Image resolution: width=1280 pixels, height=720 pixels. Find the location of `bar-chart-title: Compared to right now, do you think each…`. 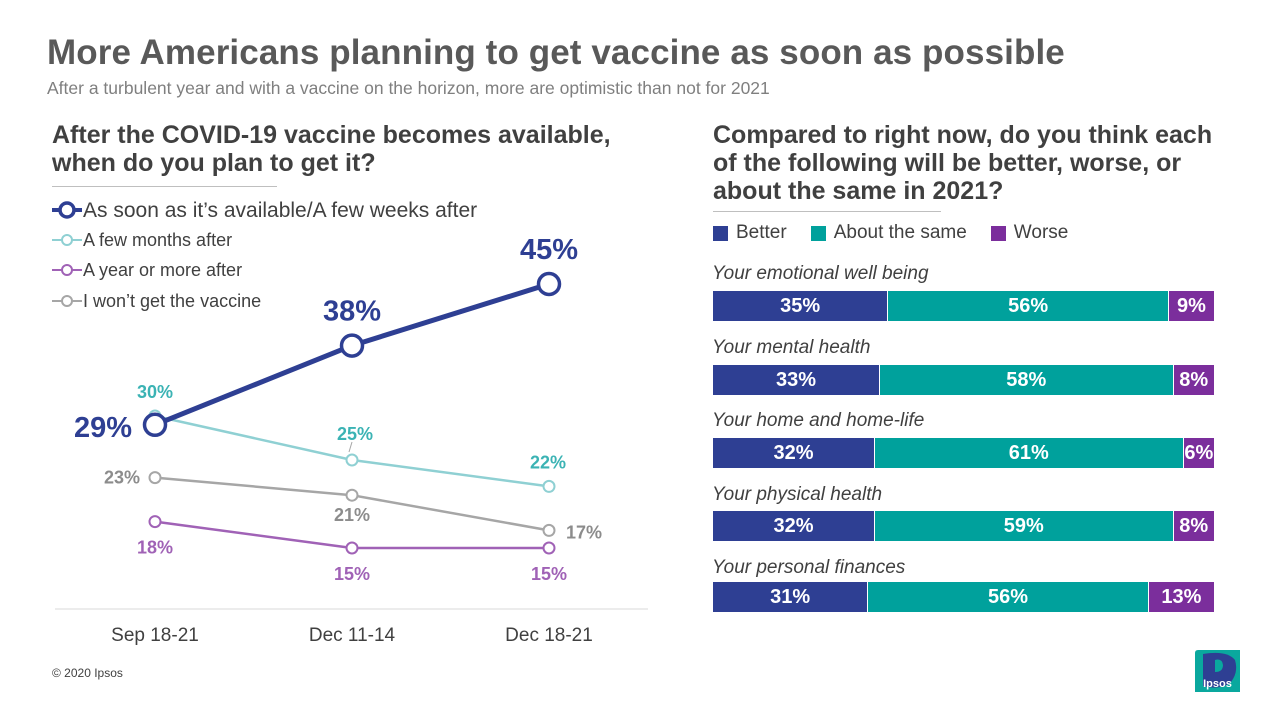

bar-chart-title: Compared to right now, do you think each… is located at coordinates (963, 163).